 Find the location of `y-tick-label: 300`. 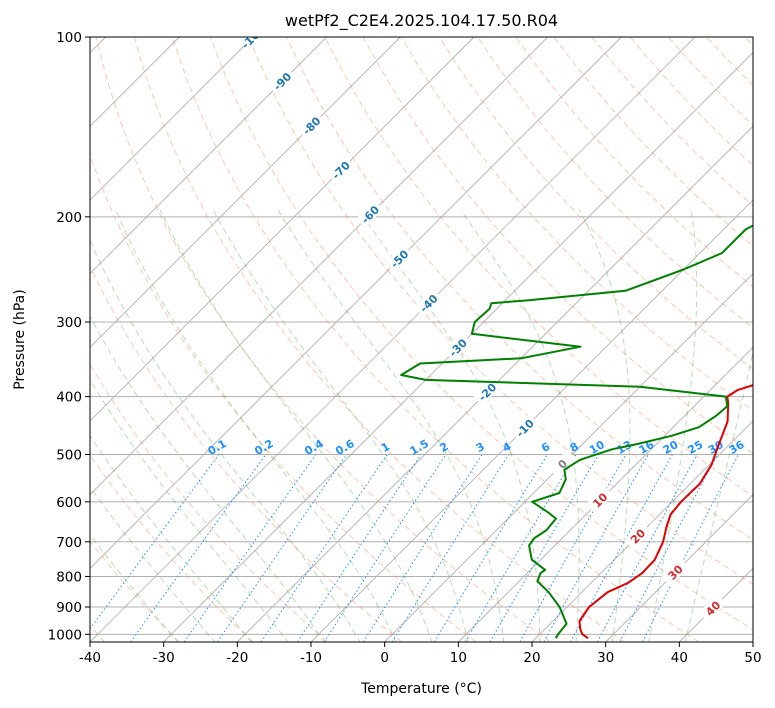

y-tick-label: 300 is located at coordinates (69, 323).